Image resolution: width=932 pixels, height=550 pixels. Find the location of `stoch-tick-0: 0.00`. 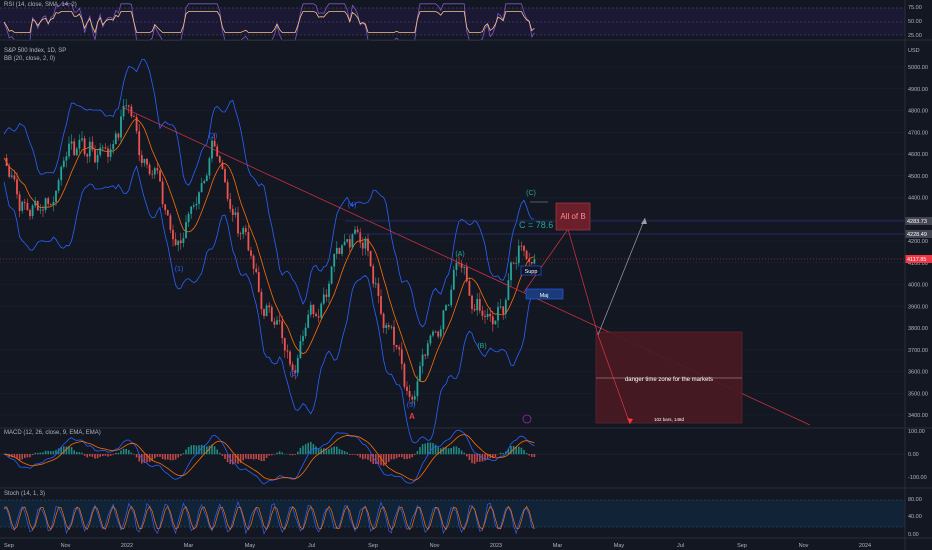

stoch-tick-0: 0.00 is located at coordinates (913, 535).